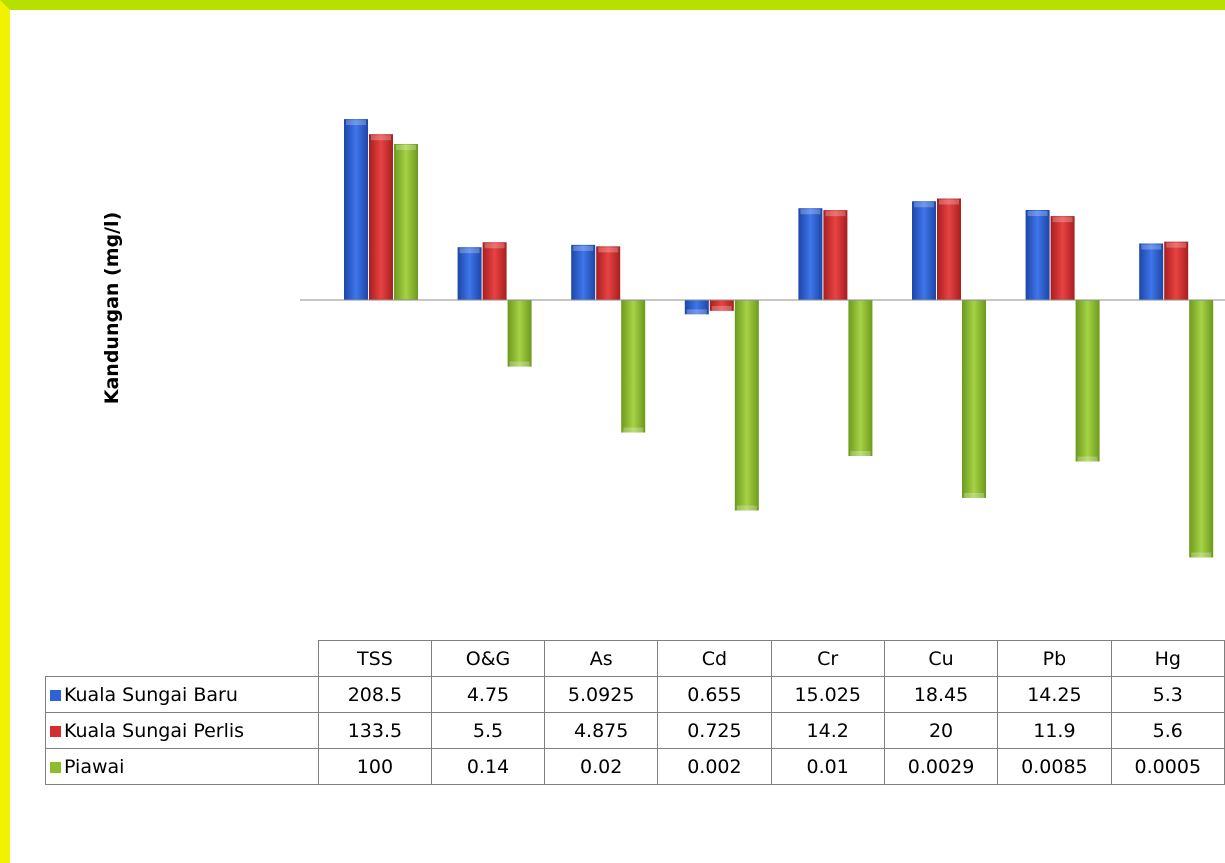 This screenshot has height=863, width=1225. Describe the element at coordinates (374, 766) in the screenshot. I see `table-cell: 100` at that location.